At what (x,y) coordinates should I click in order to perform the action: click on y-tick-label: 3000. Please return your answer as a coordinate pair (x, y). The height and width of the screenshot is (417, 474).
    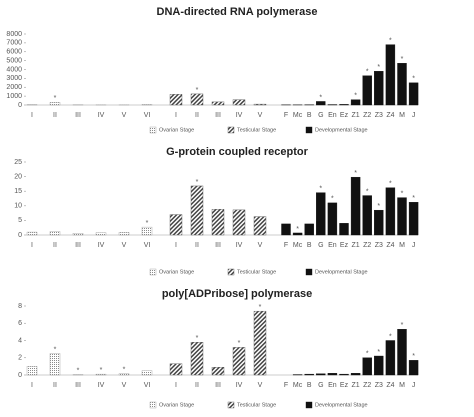
    Looking at the image, I should click on (14, 78).